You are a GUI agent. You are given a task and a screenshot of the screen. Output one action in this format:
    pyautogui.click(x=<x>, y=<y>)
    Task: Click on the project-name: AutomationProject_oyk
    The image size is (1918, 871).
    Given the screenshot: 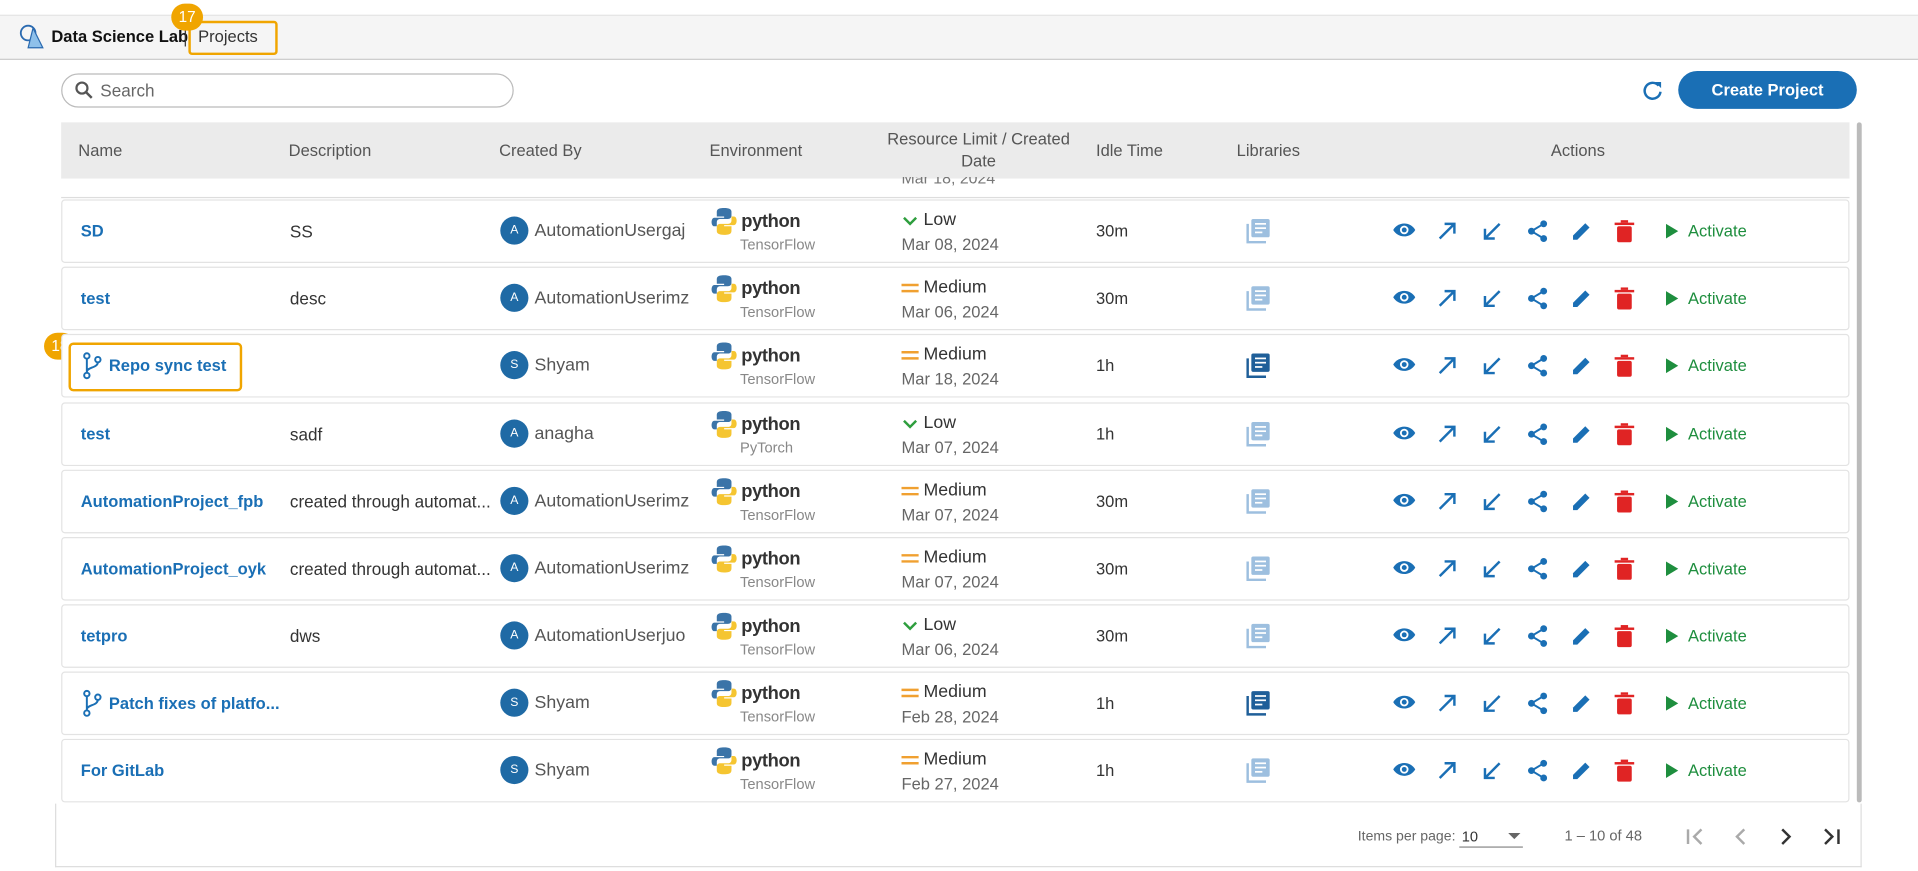 What is the action you would take?
    pyautogui.click(x=173, y=569)
    